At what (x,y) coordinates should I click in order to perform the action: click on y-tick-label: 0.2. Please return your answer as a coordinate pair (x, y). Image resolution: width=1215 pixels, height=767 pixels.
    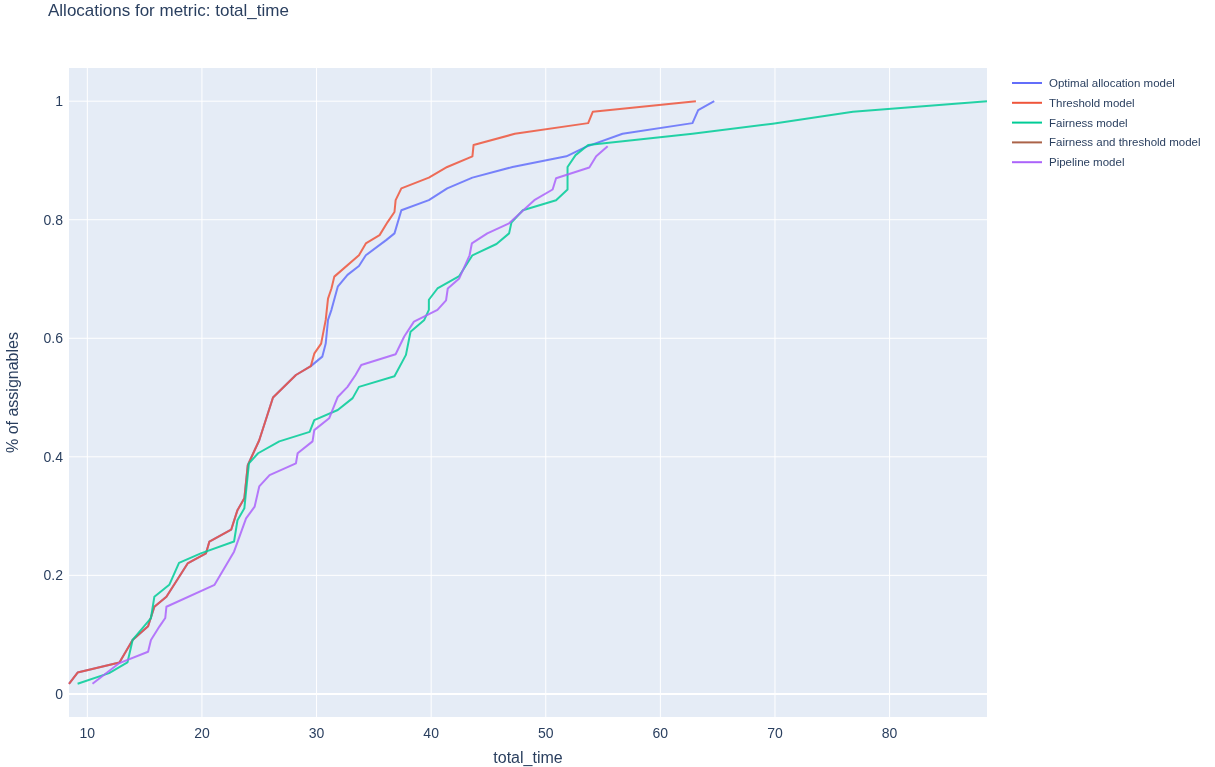
    Looking at the image, I should click on (53, 575).